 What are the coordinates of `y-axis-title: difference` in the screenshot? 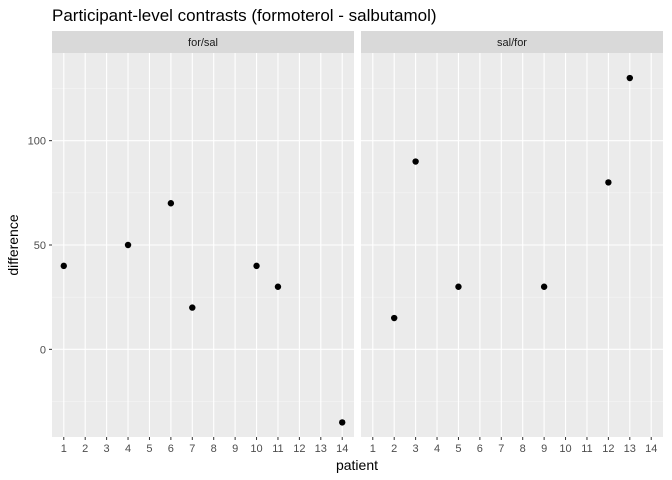 It's located at (13, 244).